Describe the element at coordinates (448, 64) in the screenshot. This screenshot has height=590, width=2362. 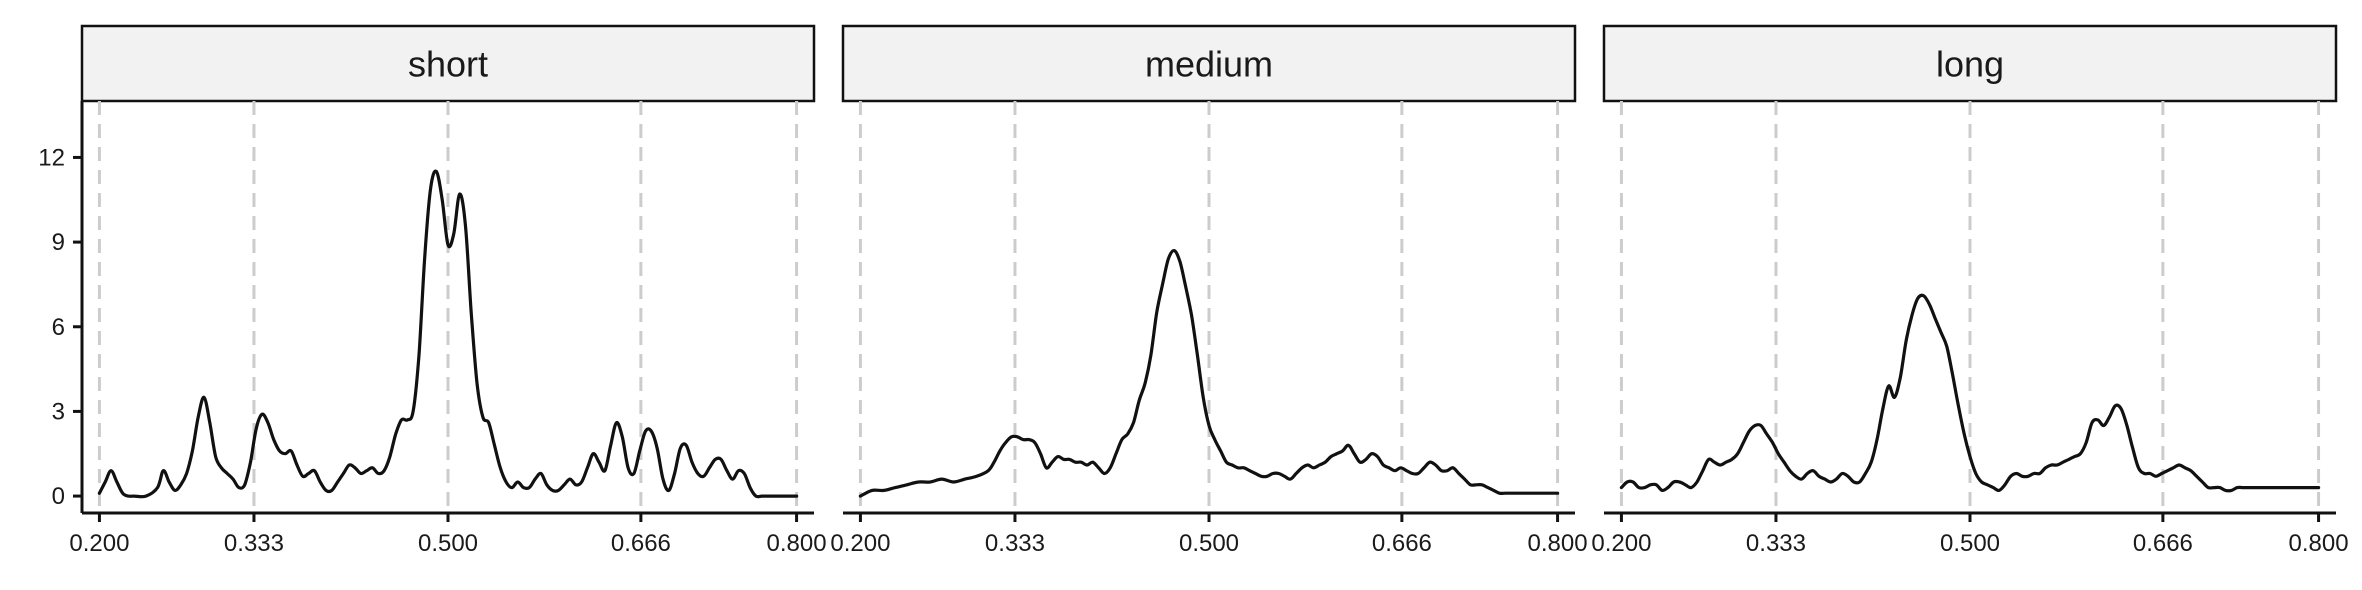
I see `strip-label: short` at that location.